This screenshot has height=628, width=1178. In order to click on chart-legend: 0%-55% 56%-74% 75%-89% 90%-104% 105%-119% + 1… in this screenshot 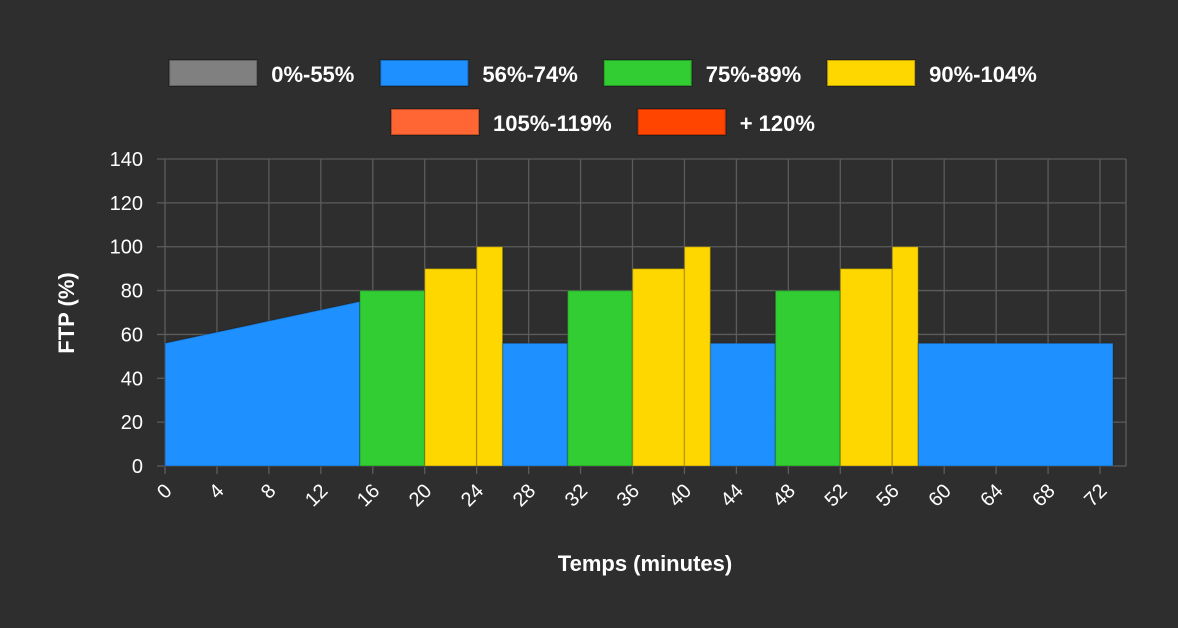, I will do `click(602, 97)`.